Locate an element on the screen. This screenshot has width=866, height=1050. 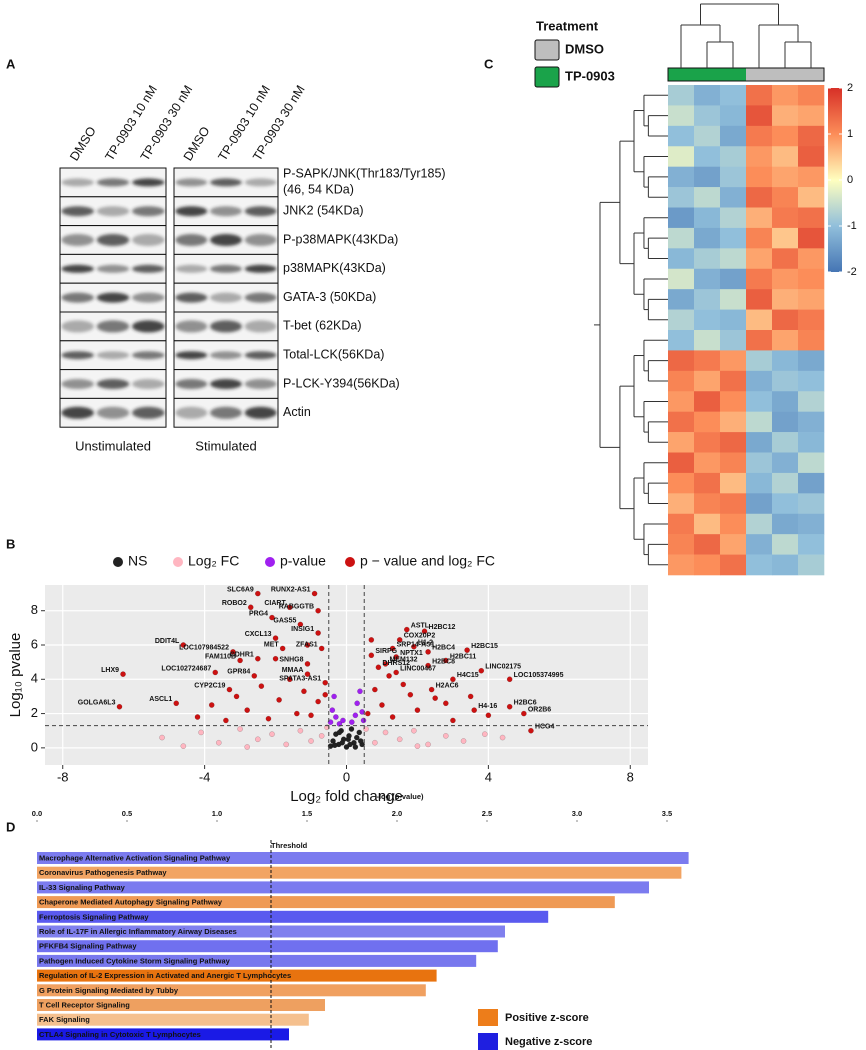
x-tick-label: -4 is located at coordinates (205, 776).